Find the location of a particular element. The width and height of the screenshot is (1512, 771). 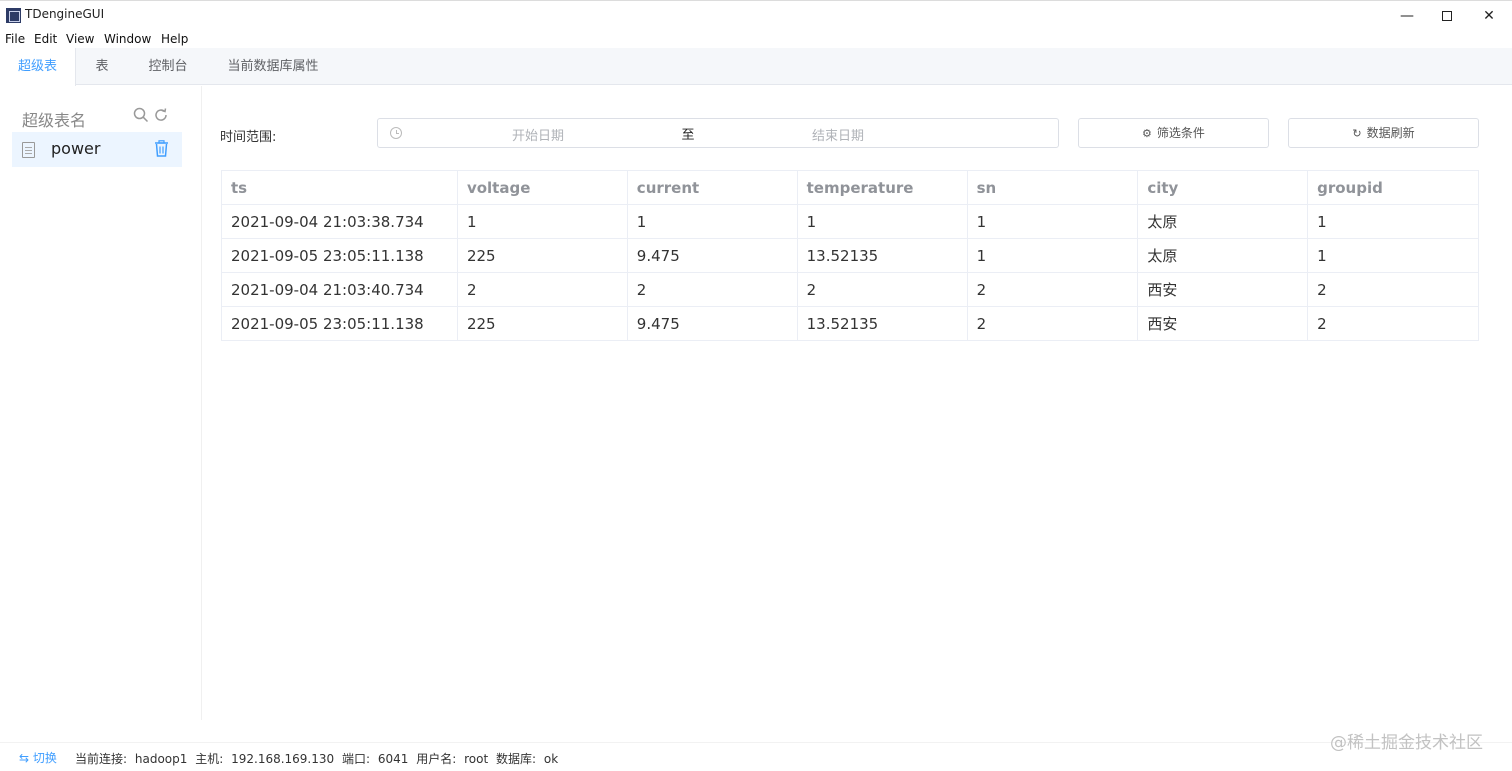

gear-icon: ⚙ is located at coordinates (1147, 133).